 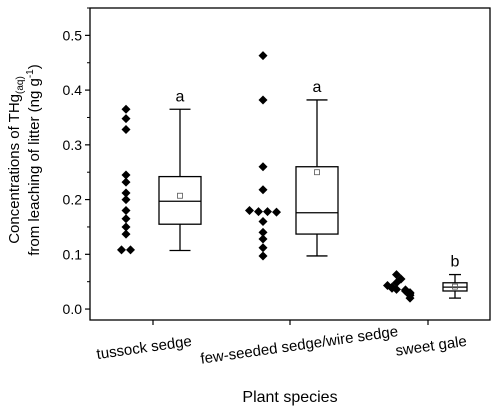 I want to click on y-tick-label: 0.5, so click(x=73, y=35).